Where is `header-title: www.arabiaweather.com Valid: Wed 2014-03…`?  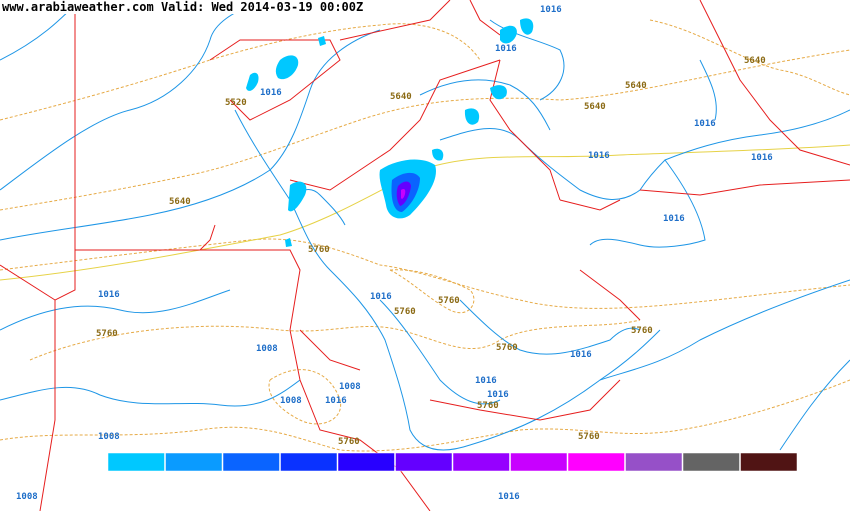 header-title: www.arabiaweather.com Valid: Wed 2014-03… is located at coordinates (182, 7).